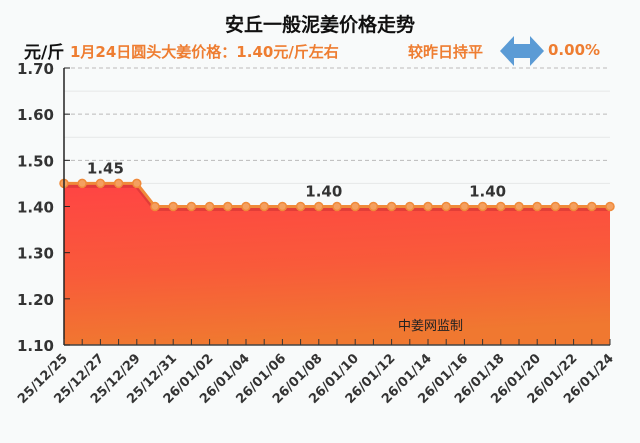 The image size is (640, 443). What do you see at coordinates (296, 179) in the screenshot?
I see `data-labels: 1.45 1.40 1.40` at bounding box center [296, 179].